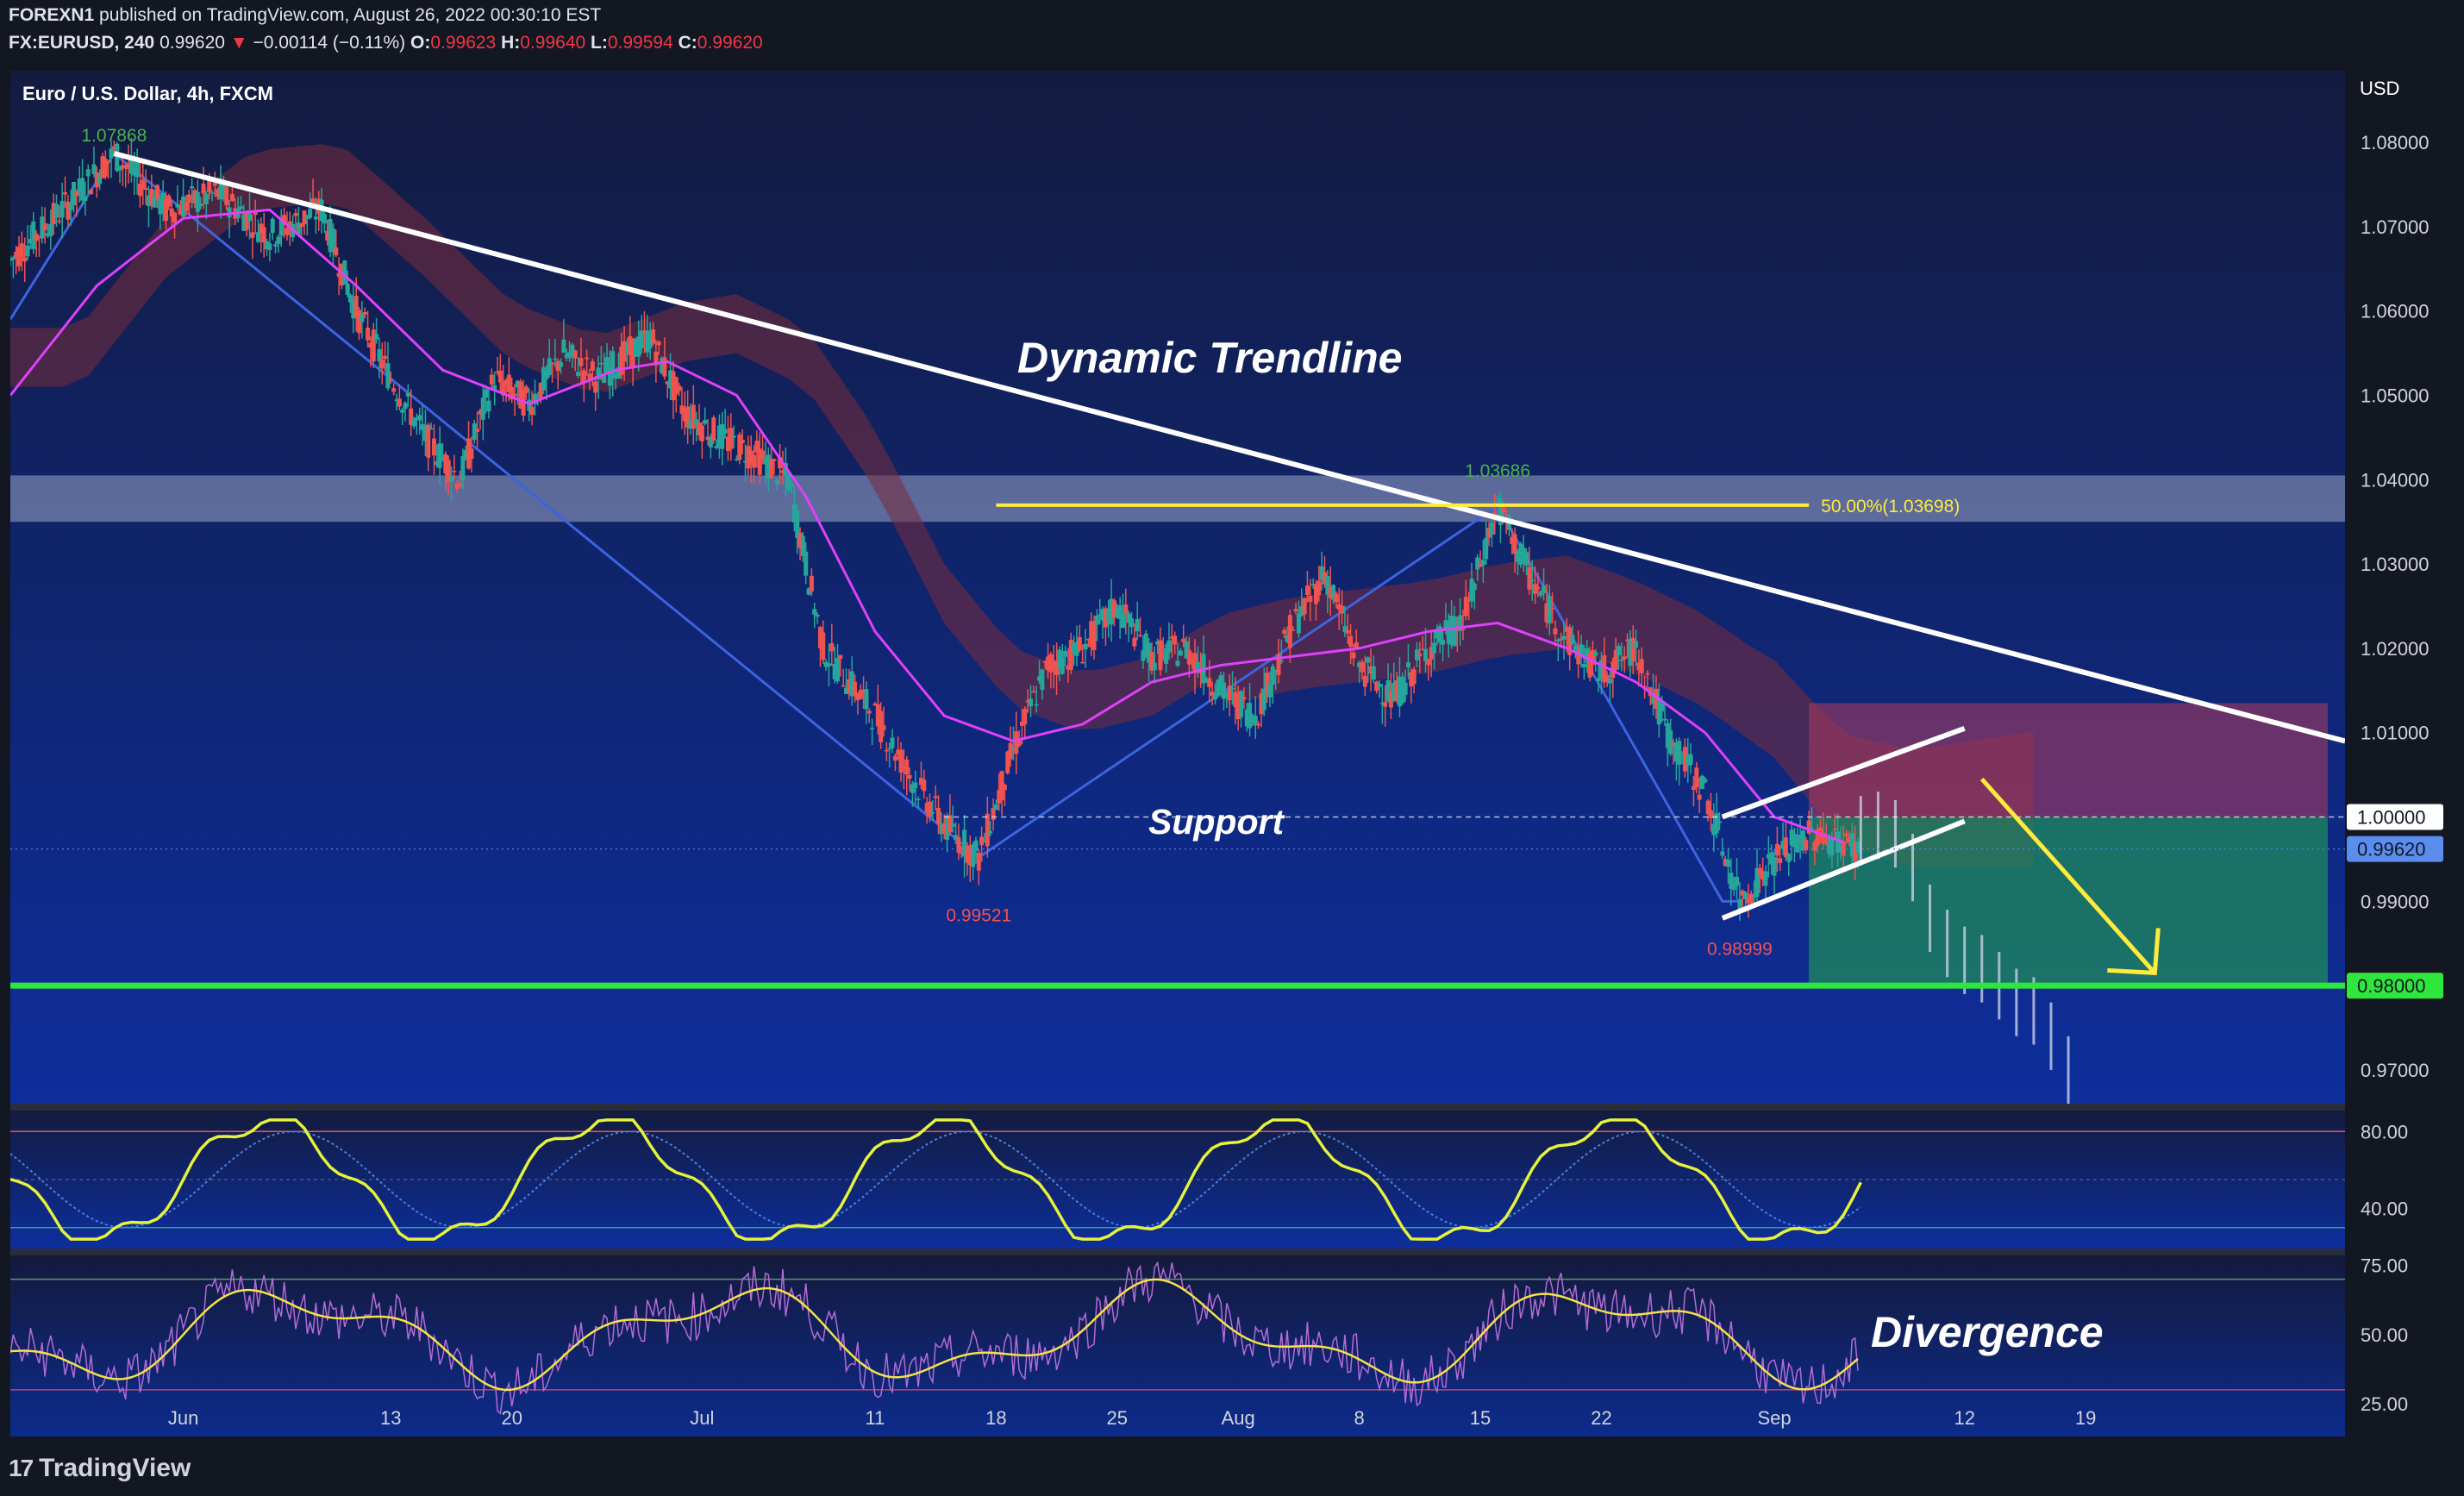  What do you see at coordinates (2395, 733) in the screenshot?
I see `price-tick-7: 1.01000` at bounding box center [2395, 733].